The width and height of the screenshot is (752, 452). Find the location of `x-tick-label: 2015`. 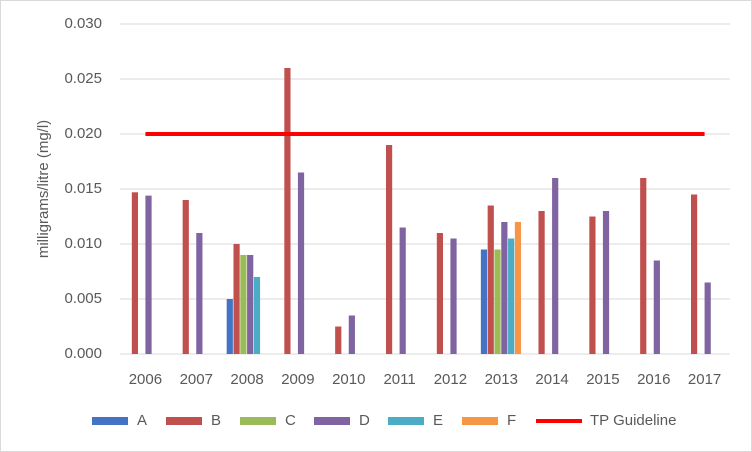

x-tick-label: 2015 is located at coordinates (602, 379).